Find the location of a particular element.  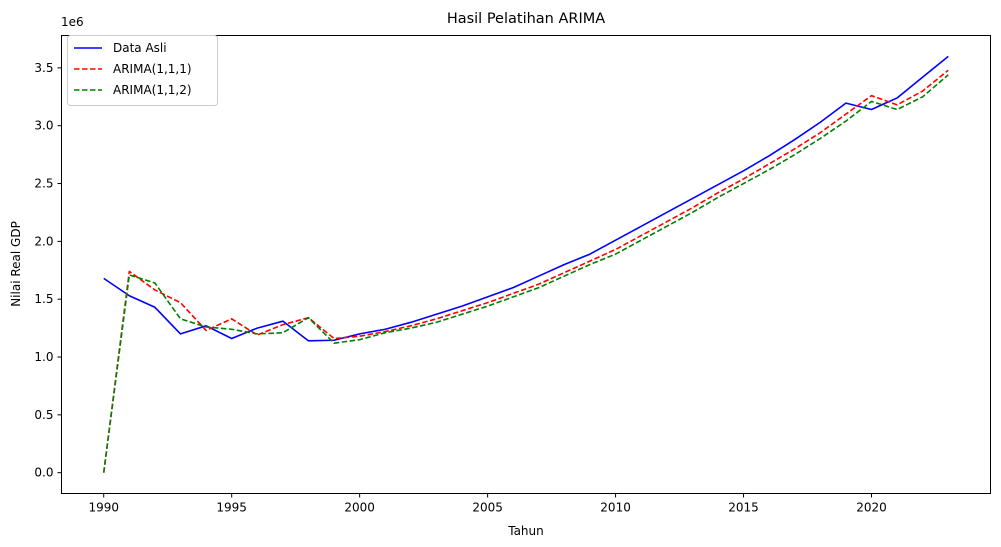

x-tick-label: 2015 is located at coordinates (743, 508).